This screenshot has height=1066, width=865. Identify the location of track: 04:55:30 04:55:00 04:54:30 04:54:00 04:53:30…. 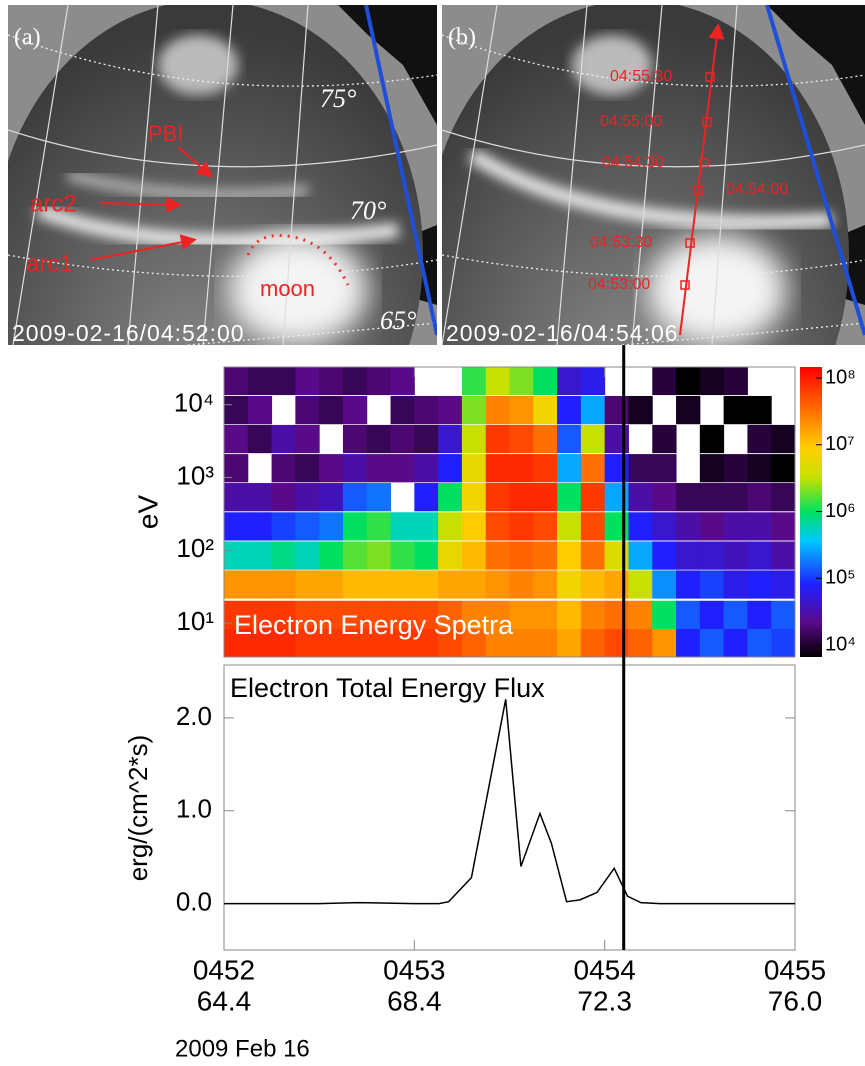
(688, 180).